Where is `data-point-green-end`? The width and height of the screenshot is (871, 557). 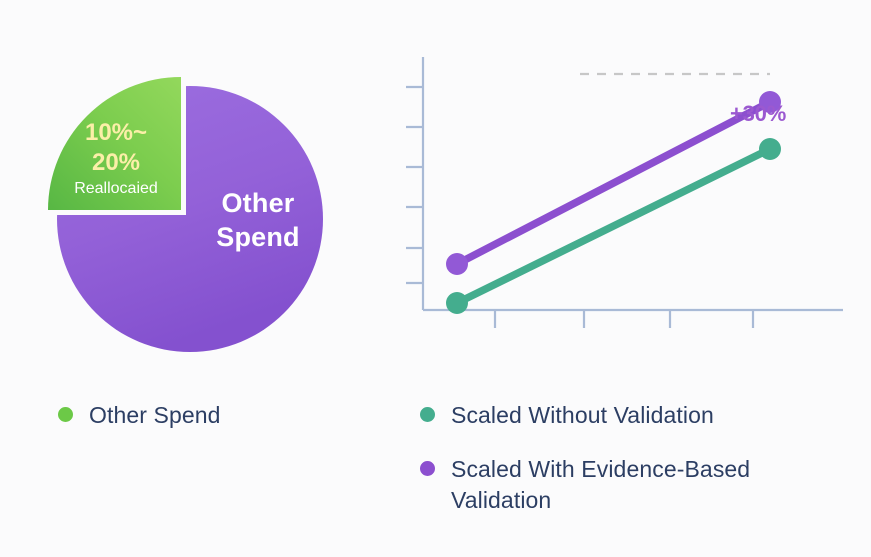
data-point-green-end is located at coordinates (770, 149).